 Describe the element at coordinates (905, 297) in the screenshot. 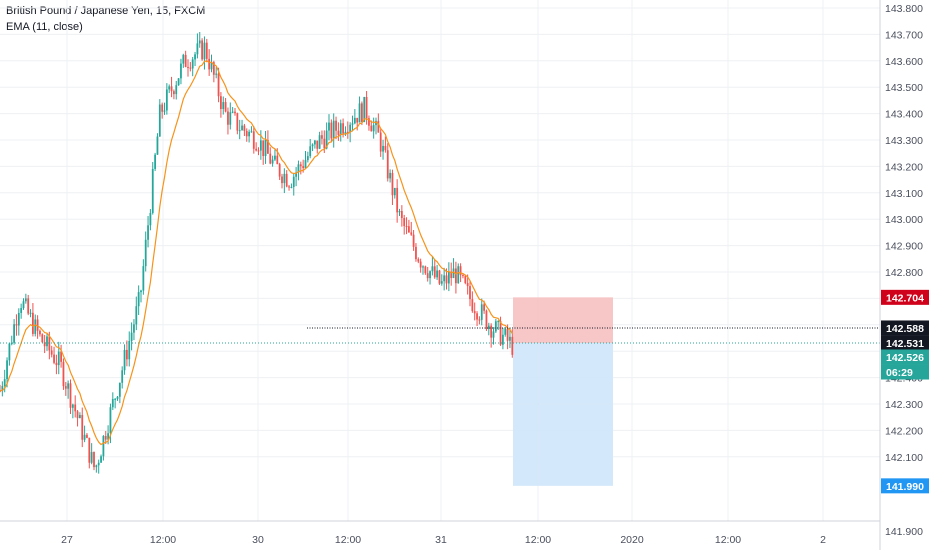

I see `stop-price-badge` at that location.